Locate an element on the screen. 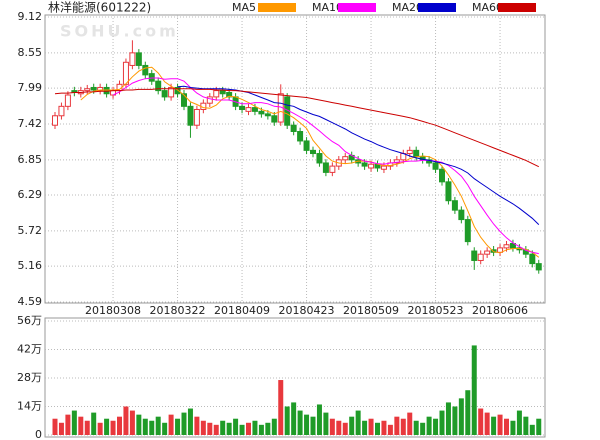 This screenshot has width=600, height=440. x-tick-label: 20180509 is located at coordinates (371, 310).